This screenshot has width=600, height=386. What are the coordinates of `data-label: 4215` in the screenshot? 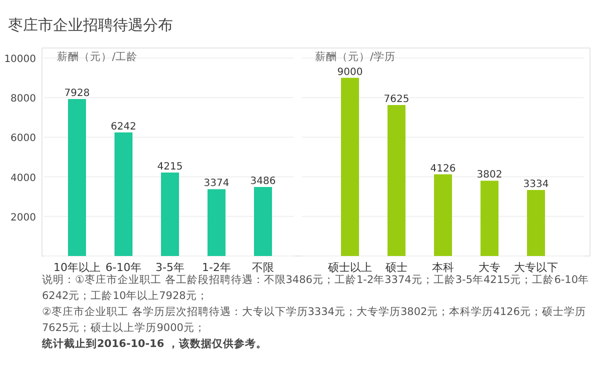 It's located at (170, 167).